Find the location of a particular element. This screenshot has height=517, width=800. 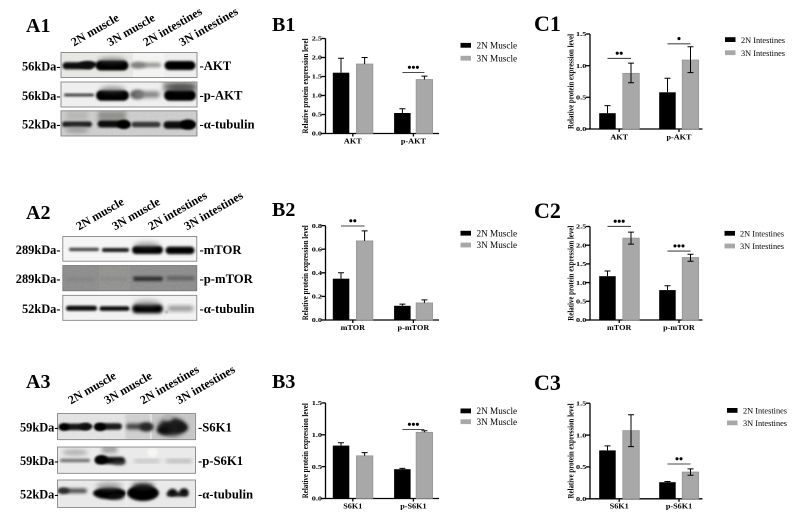

svg-text: -mTOR is located at coordinates (221, 250).